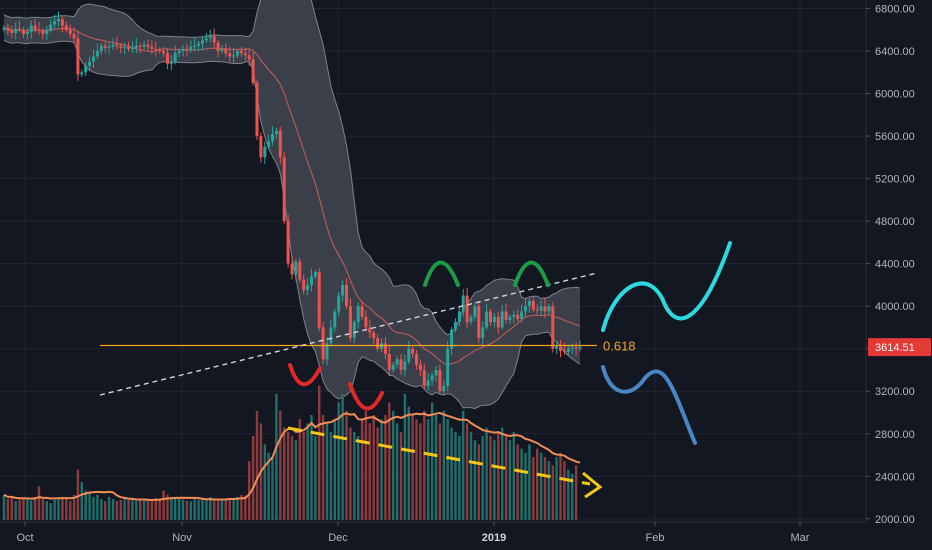  I want to click on price-tick-label-6: 4400.00, so click(895, 265).